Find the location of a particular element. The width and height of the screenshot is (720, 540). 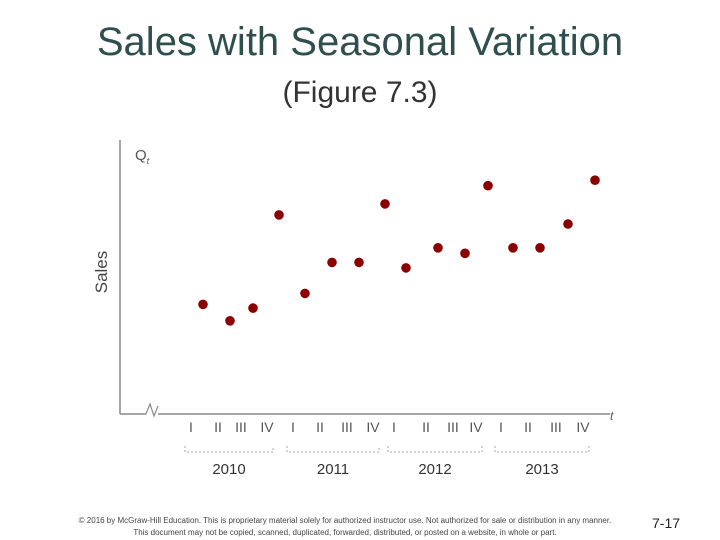

quarter-tick-label-6: II is located at coordinates (320, 427).